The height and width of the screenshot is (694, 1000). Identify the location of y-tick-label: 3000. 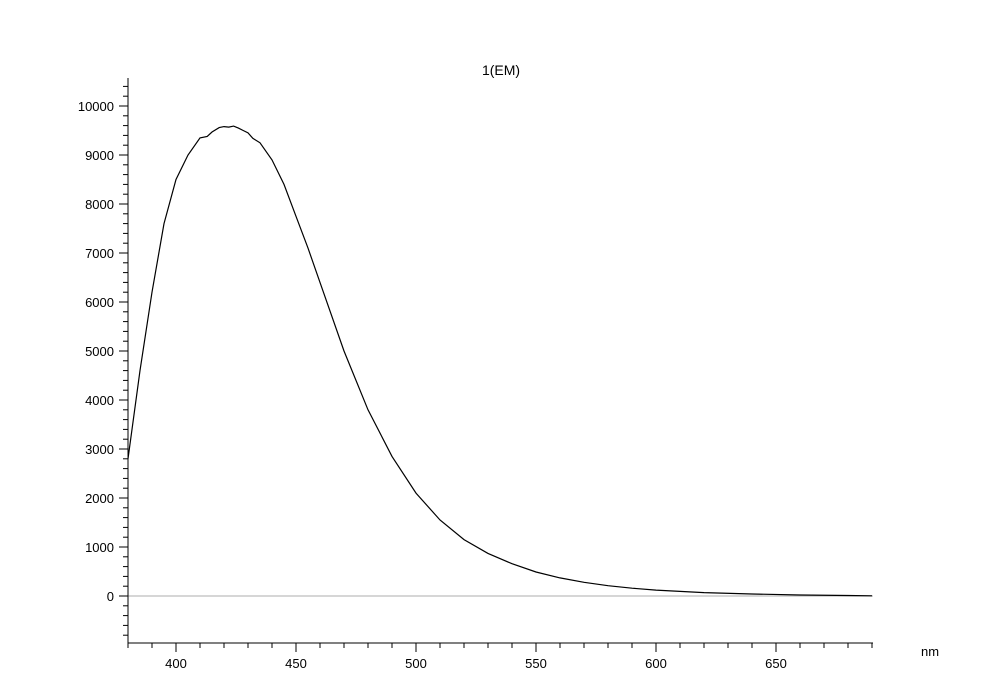
(99, 449).